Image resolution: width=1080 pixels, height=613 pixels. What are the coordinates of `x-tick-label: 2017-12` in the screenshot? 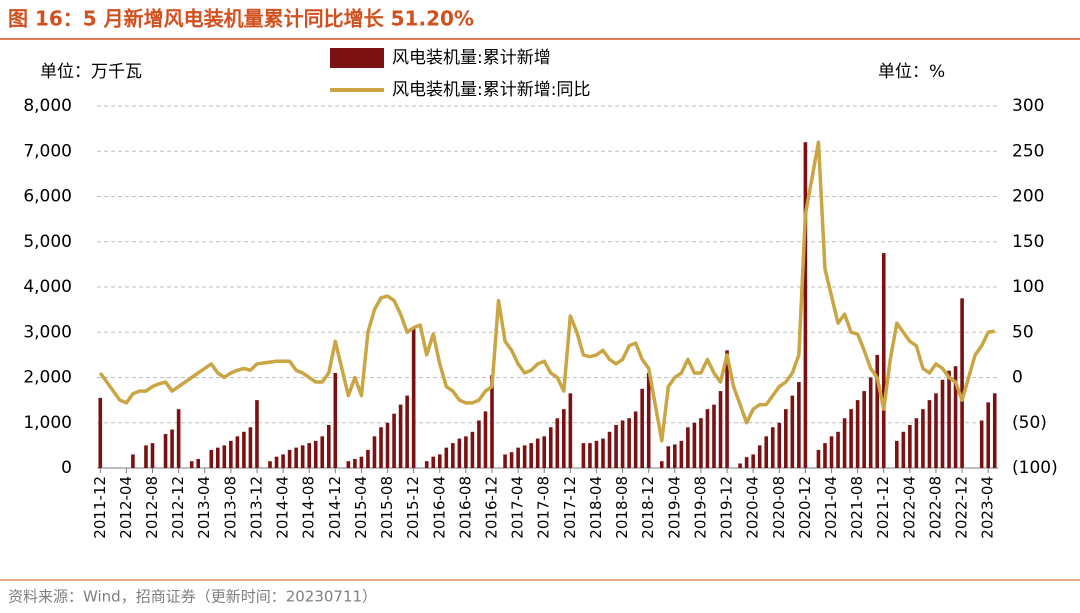 It's located at (570, 507).